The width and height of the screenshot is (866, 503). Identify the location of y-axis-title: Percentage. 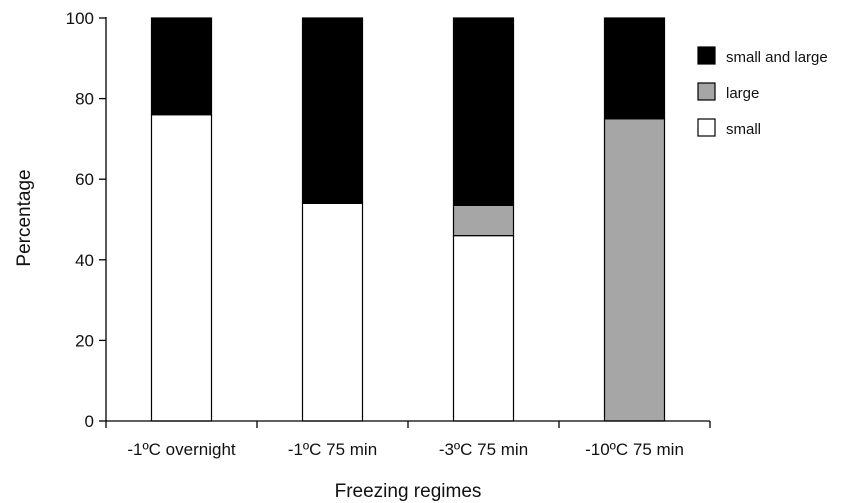
(24, 217).